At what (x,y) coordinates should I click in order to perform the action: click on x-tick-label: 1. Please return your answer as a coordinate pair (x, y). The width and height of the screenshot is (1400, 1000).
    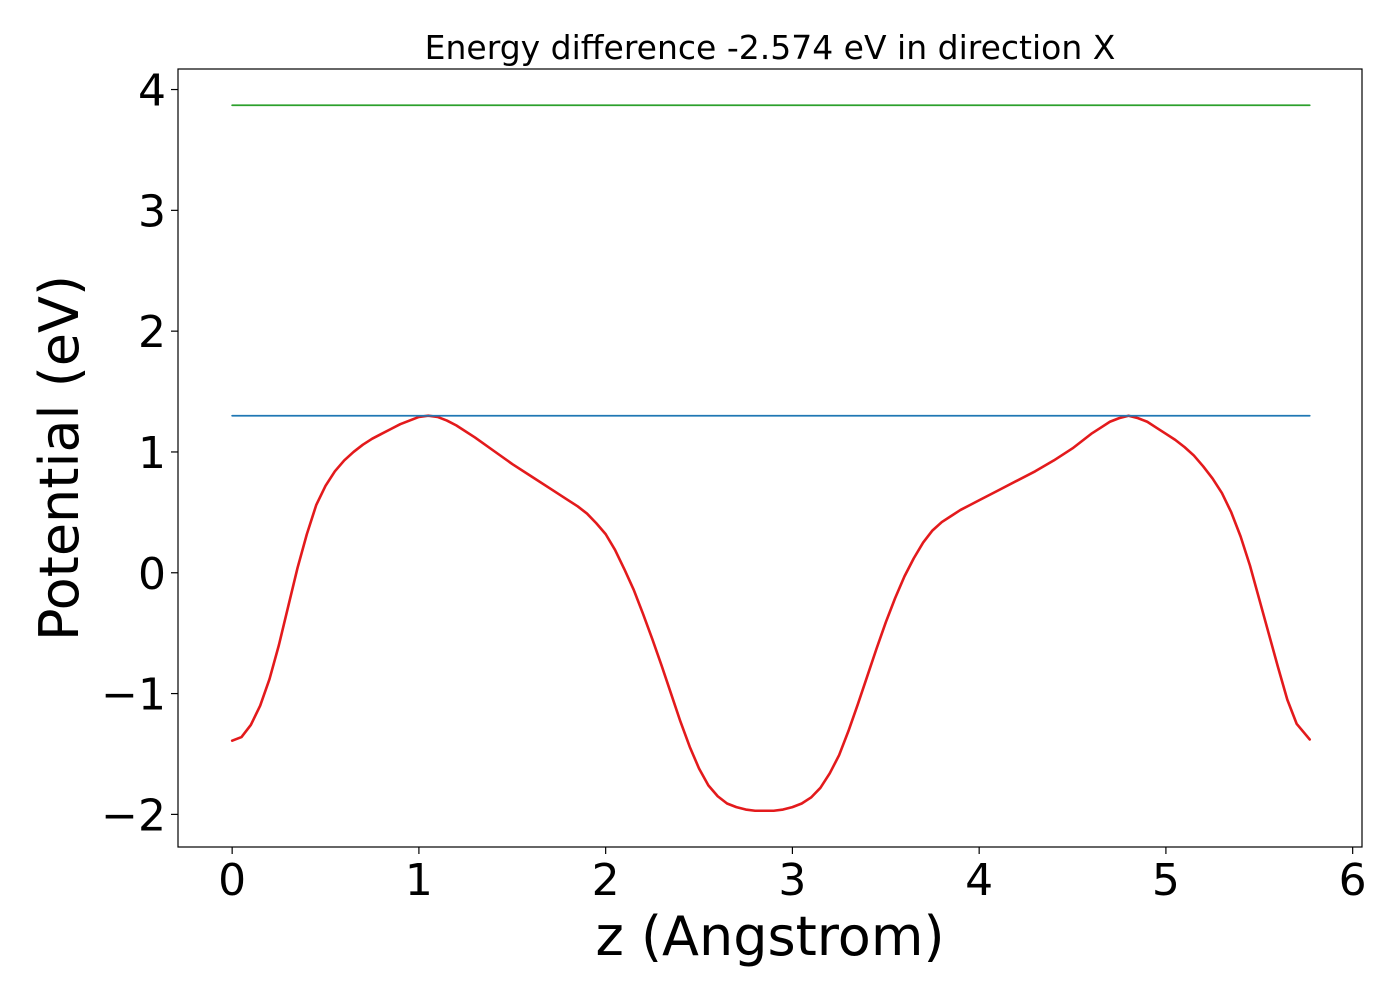
    Looking at the image, I should click on (419, 880).